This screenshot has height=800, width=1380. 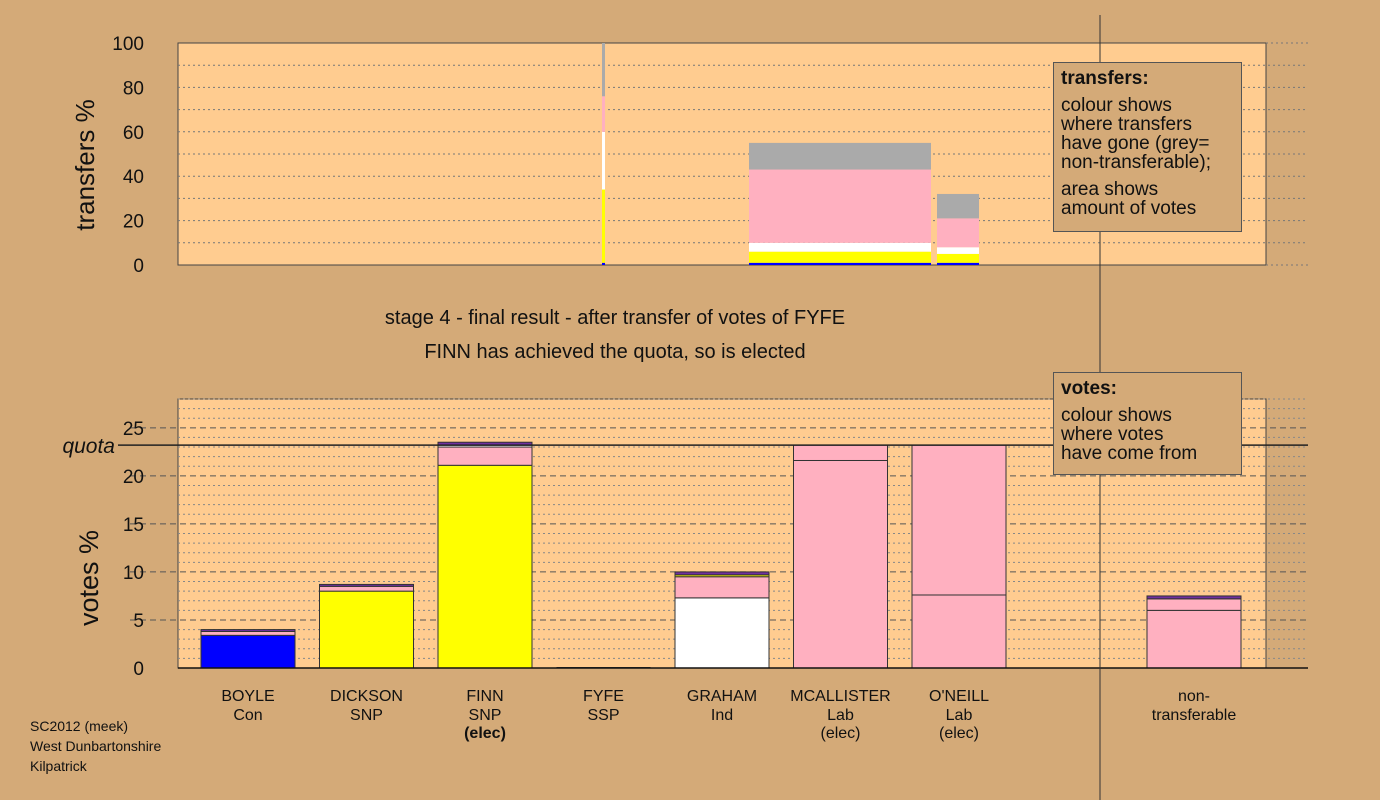 I want to click on votes-y-tick-label: 0, so click(x=138, y=669).